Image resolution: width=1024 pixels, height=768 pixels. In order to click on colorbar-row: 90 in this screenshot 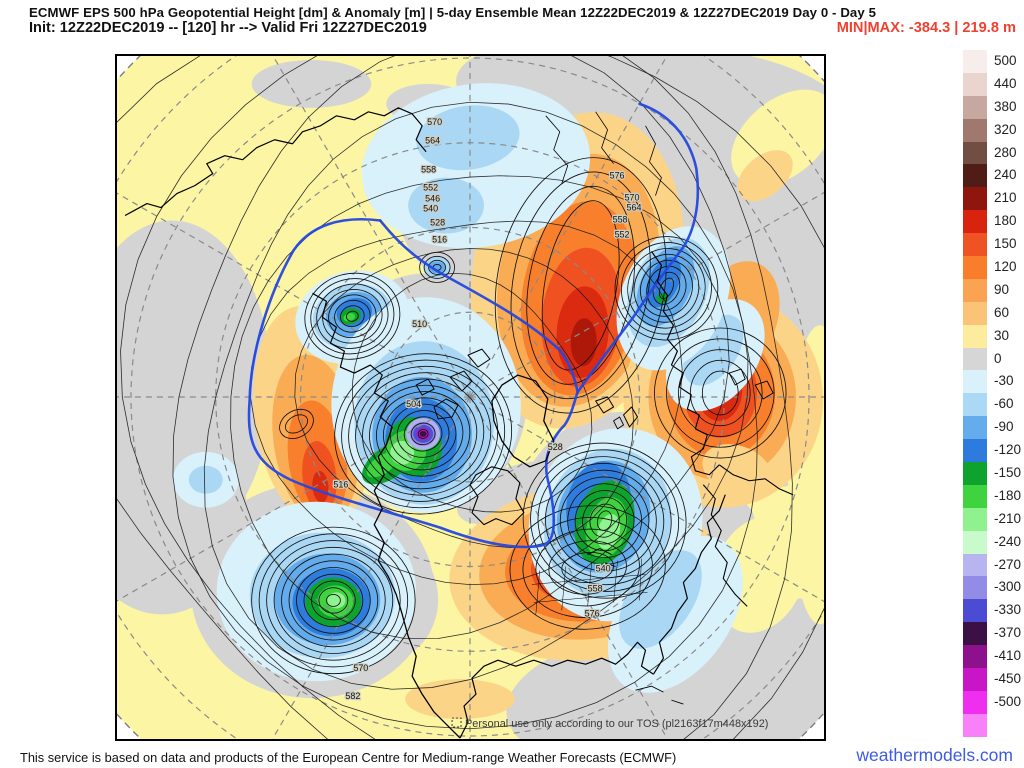, I will do `click(992, 290)`.